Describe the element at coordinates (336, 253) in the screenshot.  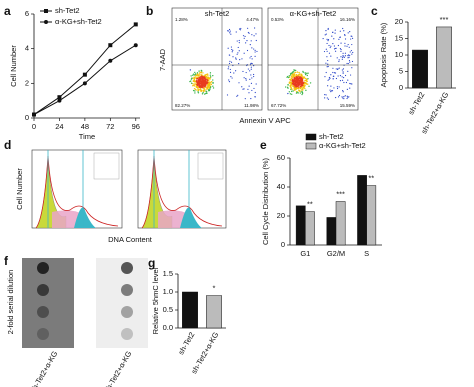
I see `x-tick-label: G2/M` at that location.